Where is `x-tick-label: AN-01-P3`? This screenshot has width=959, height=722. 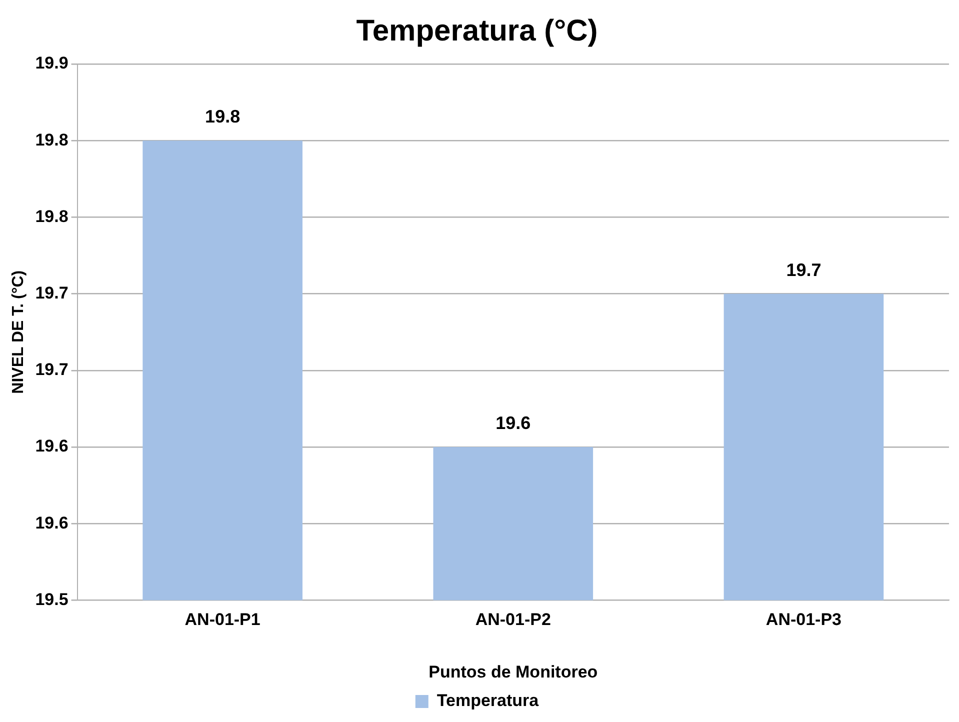
x-tick-label: AN-01-P3 is located at coordinates (804, 620).